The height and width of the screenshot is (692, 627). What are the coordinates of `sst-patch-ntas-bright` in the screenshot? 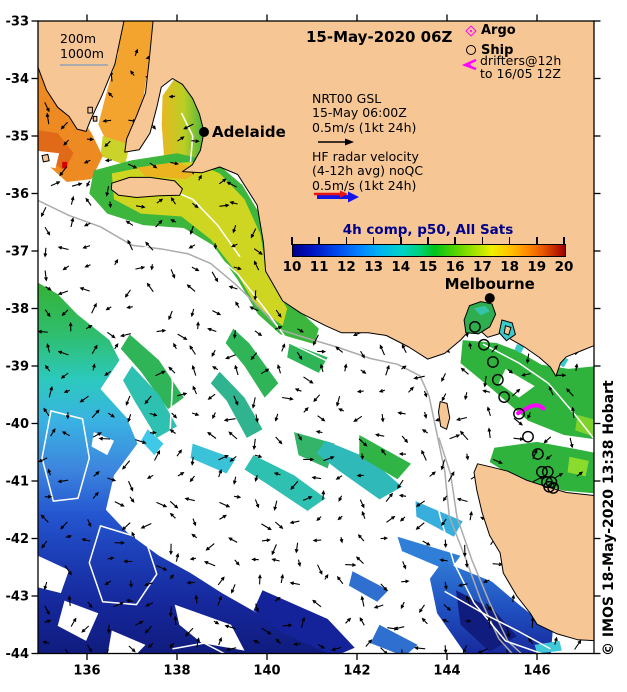 It's located at (578, 466).